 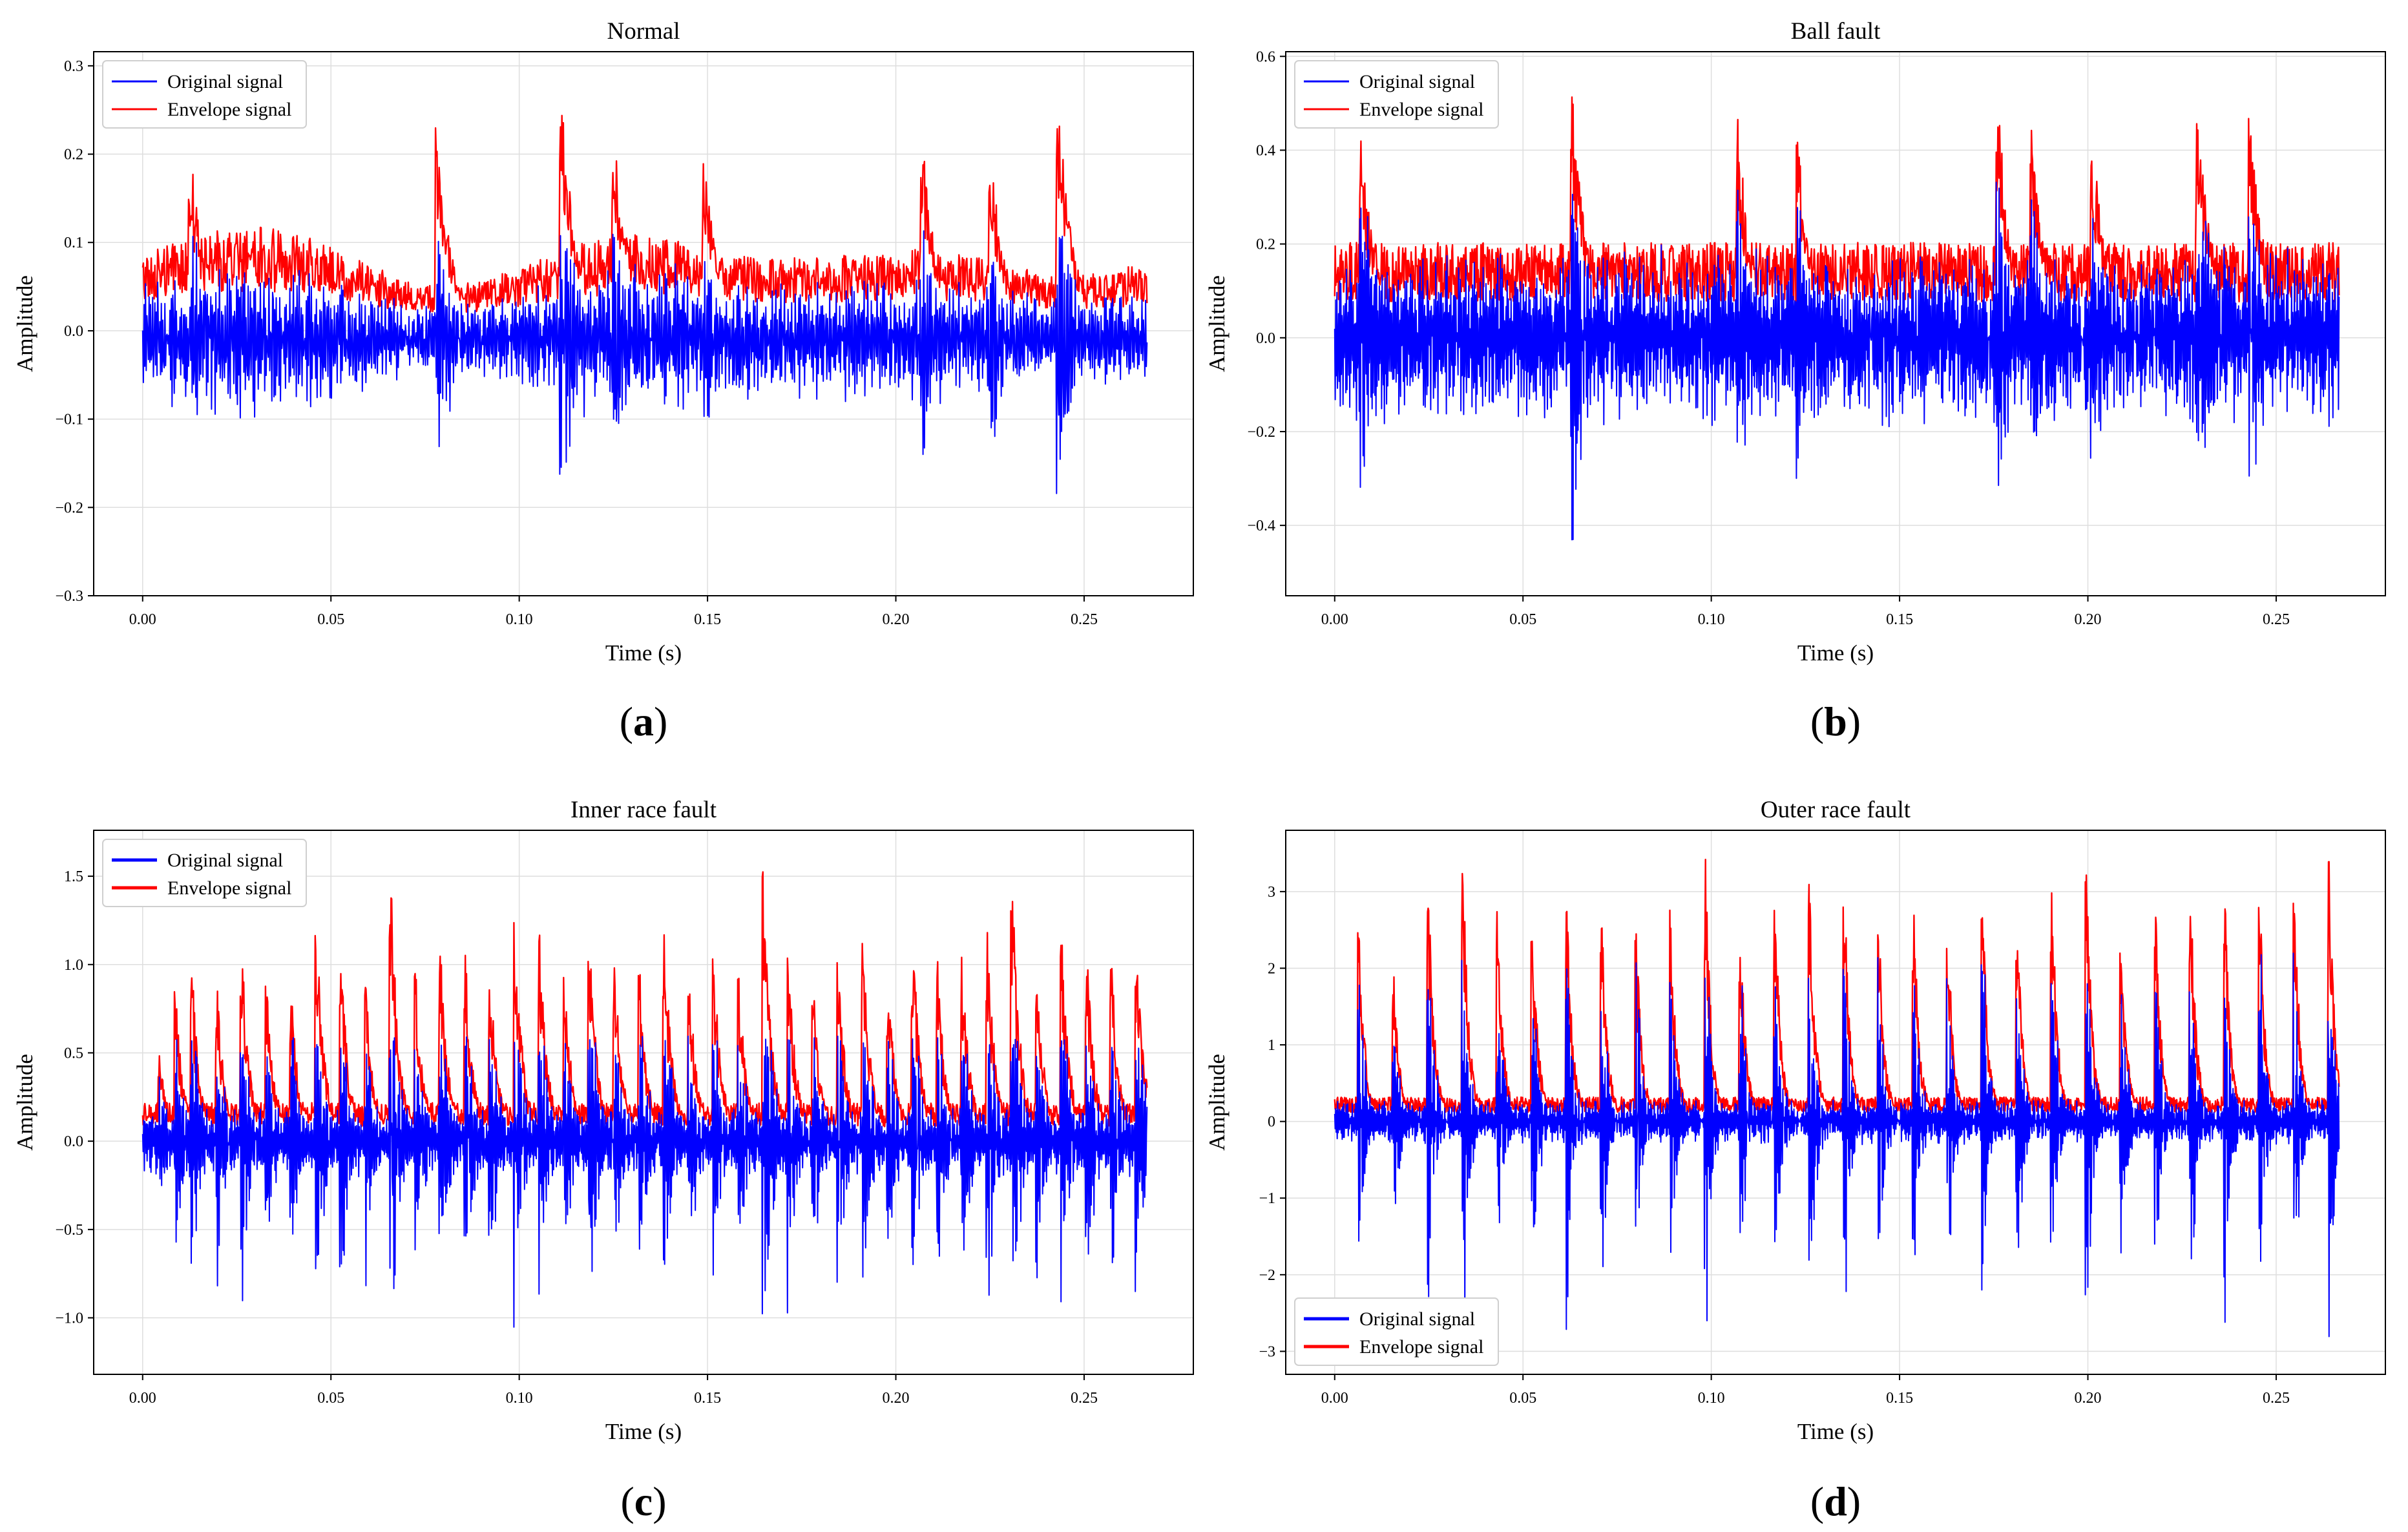 I want to click on panel-caption: (a), so click(x=644, y=721).